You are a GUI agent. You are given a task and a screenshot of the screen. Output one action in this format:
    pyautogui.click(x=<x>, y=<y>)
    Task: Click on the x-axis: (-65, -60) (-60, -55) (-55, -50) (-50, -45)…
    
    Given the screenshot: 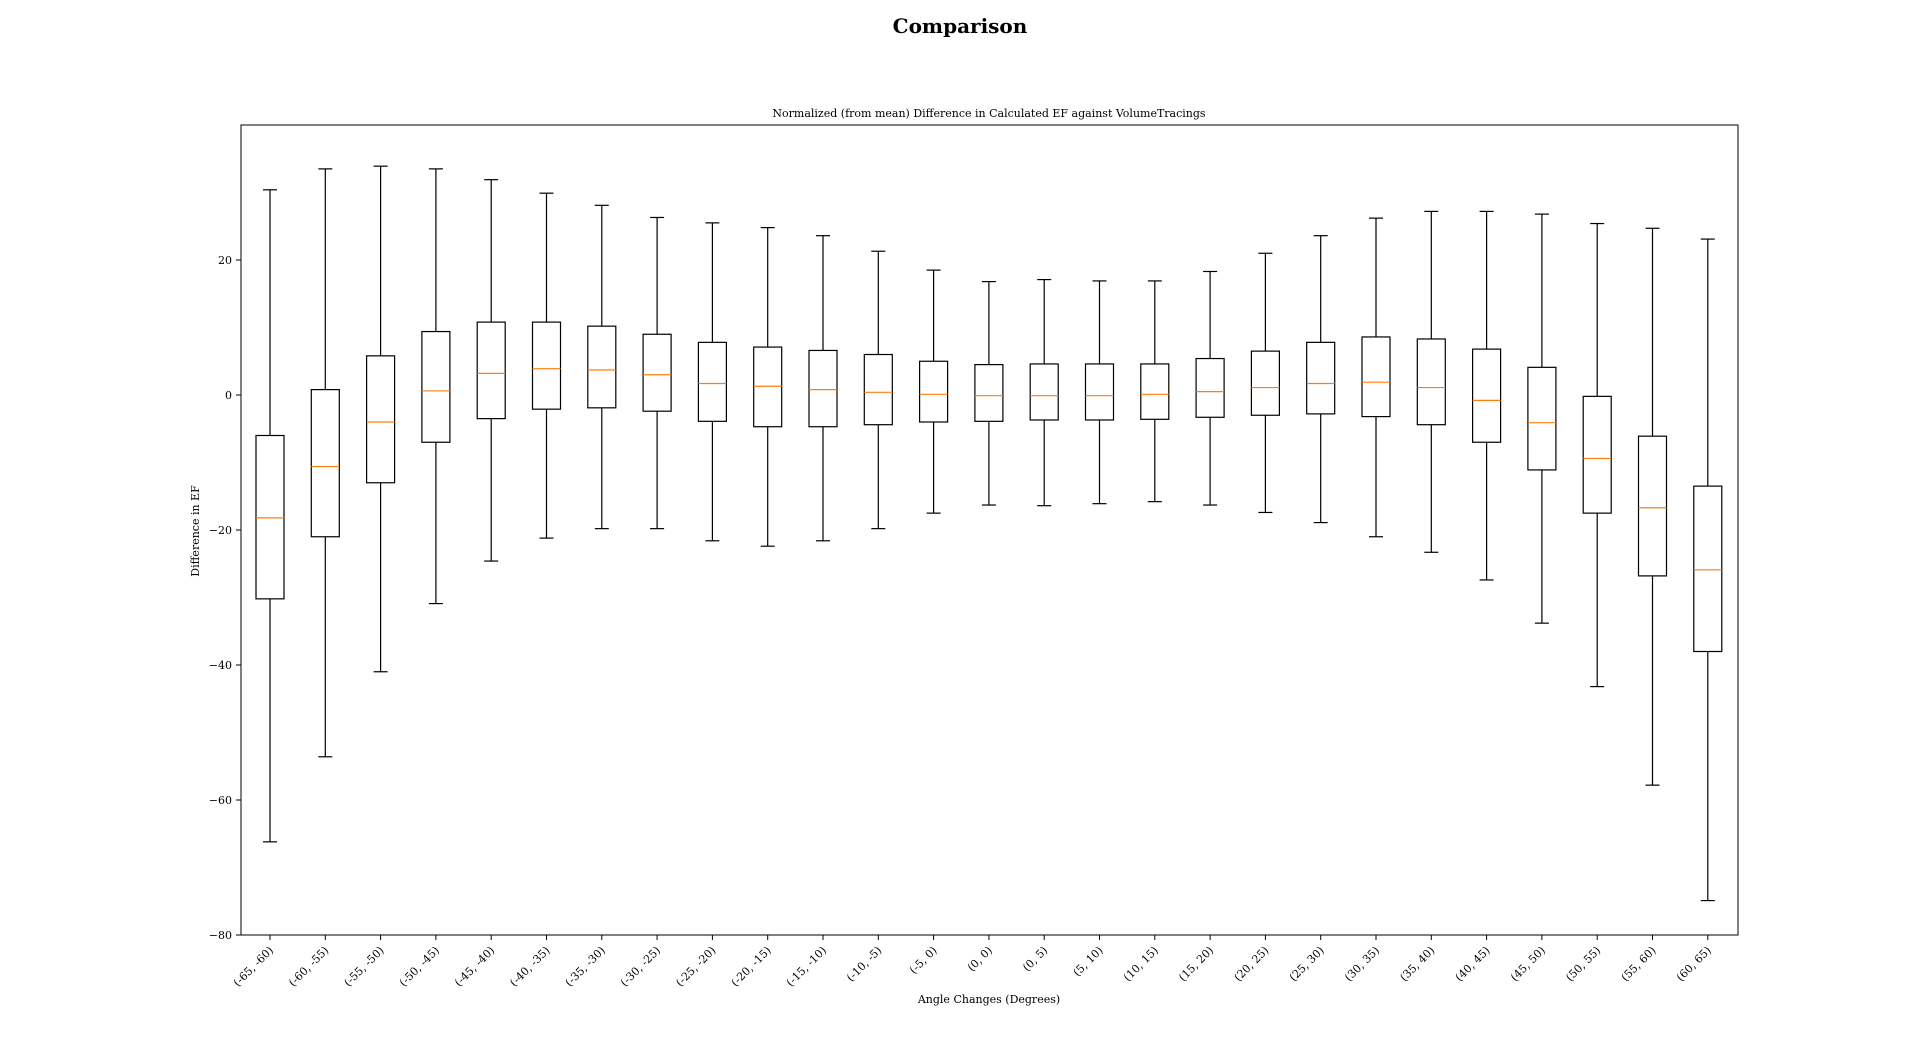 What is the action you would take?
    pyautogui.click(x=972, y=962)
    